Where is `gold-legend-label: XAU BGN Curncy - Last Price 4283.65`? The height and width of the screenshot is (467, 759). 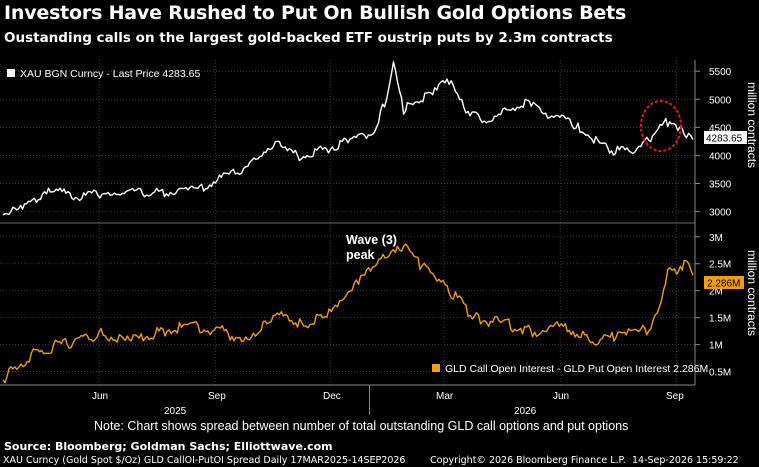
gold-legend-label: XAU BGN Curncy - Last Price 4283.65 is located at coordinates (110, 74).